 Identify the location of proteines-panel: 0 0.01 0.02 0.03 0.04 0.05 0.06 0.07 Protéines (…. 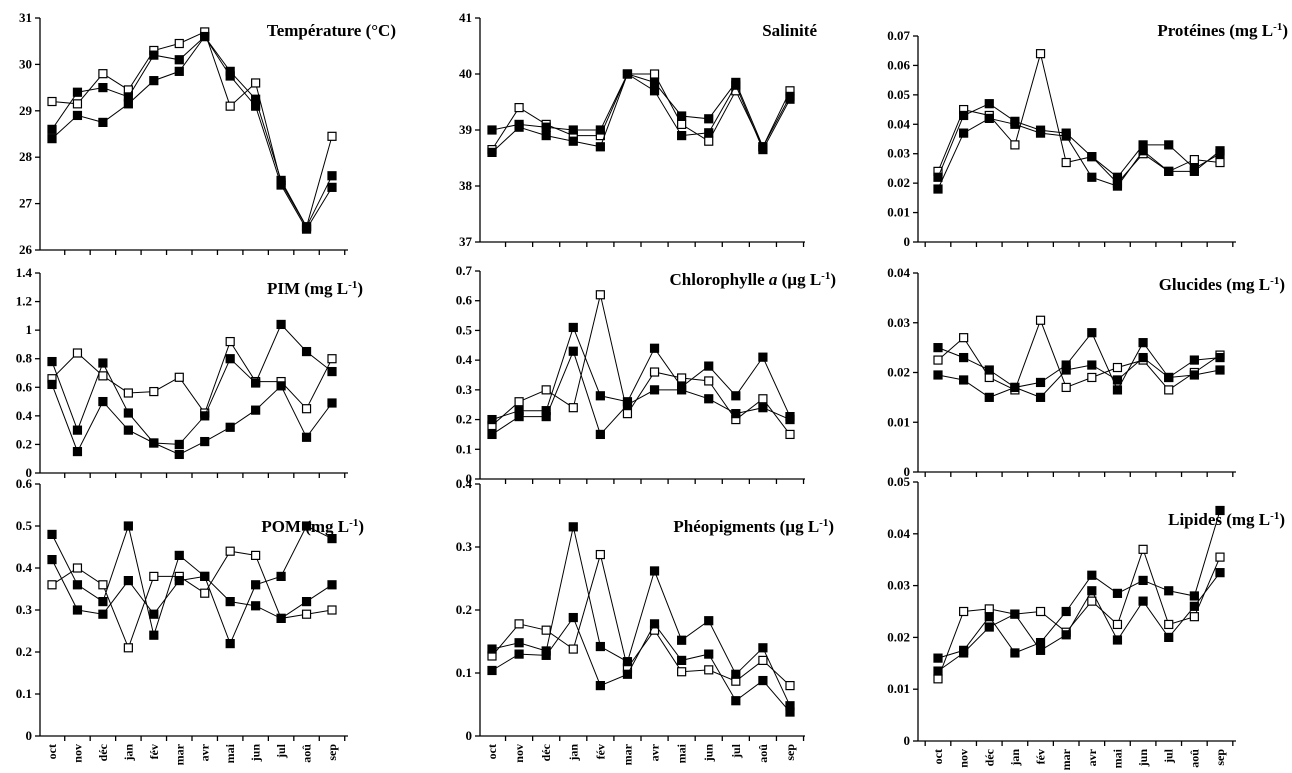
(1087, 135).